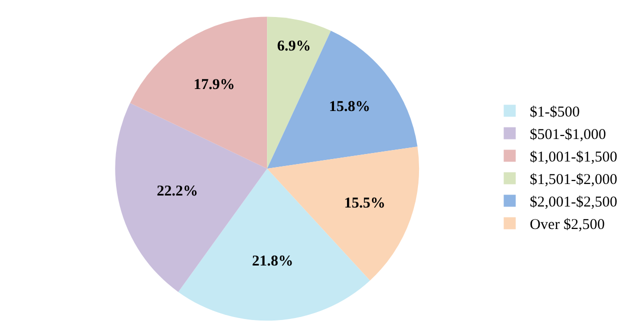 The height and width of the screenshot is (334, 636). Describe the element at coordinates (555, 112) in the screenshot. I see `legend-label: $1-$500` at that location.